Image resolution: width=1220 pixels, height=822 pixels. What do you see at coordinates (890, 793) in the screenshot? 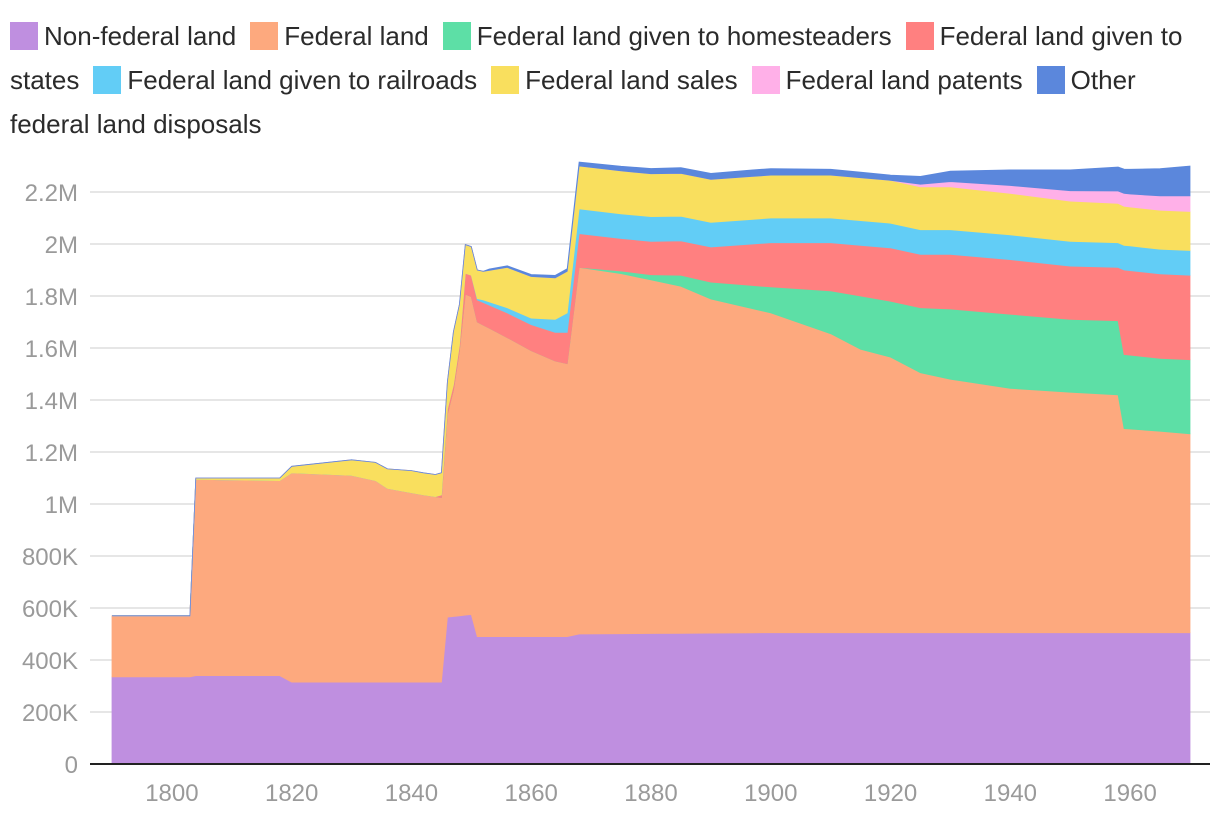
I see `x-tick-label: 1920` at bounding box center [890, 793].